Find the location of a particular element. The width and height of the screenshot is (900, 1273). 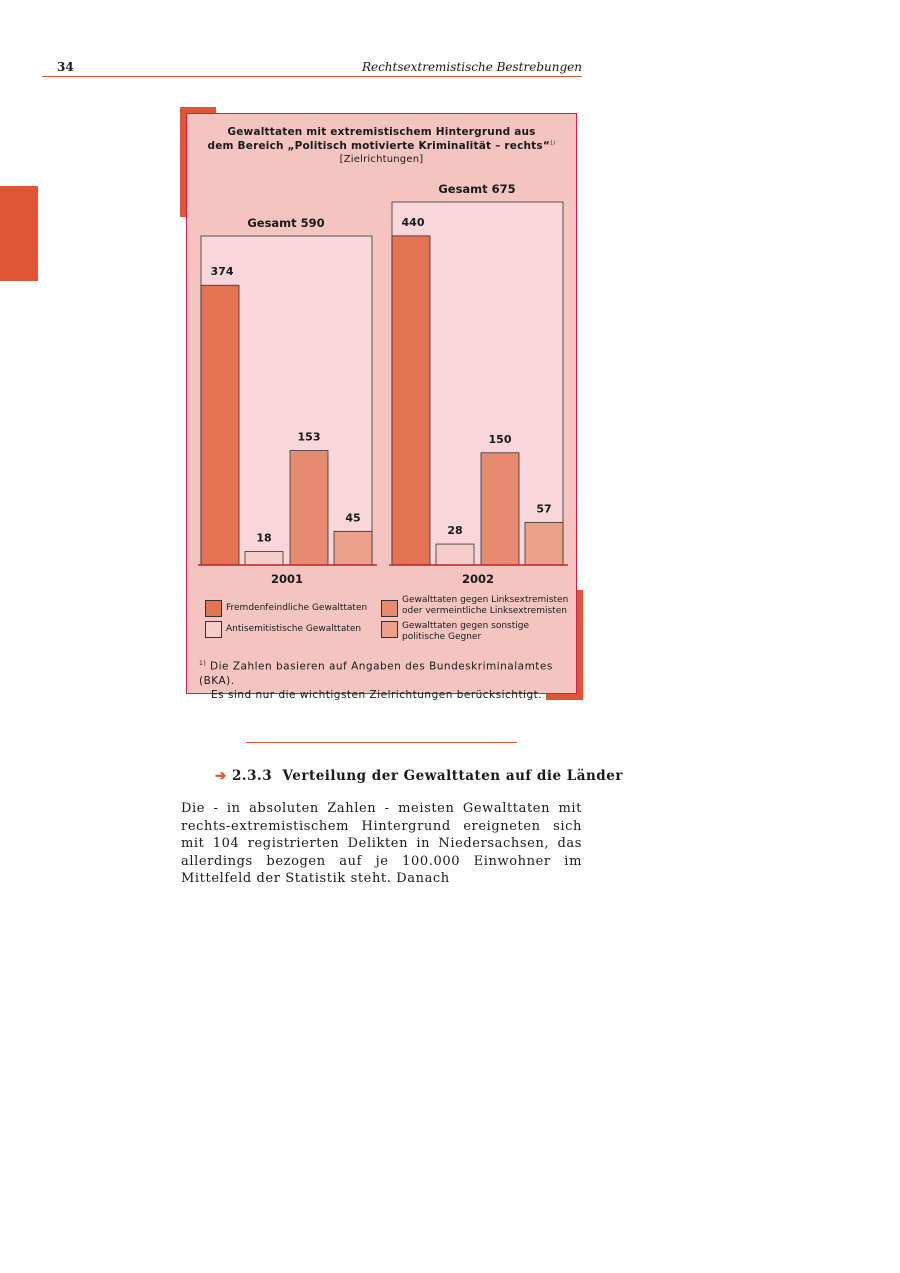

data-label: 440 is located at coordinates (413, 222).